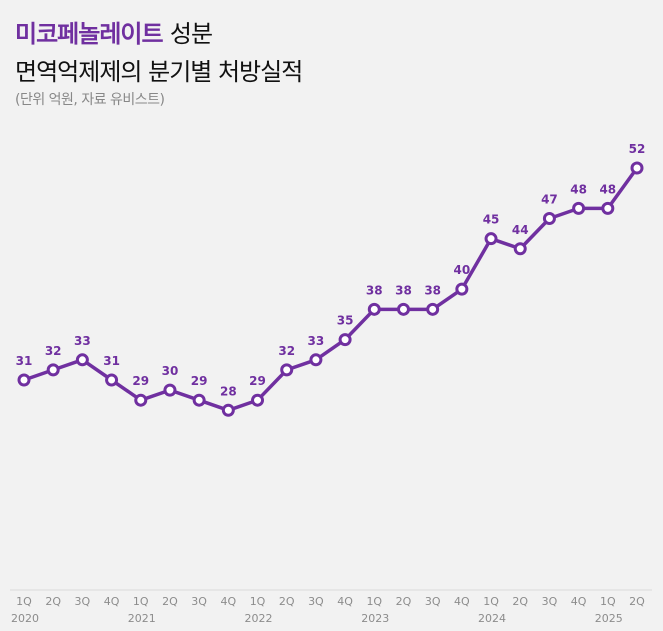  I want to click on data-label: 30, so click(170, 371).